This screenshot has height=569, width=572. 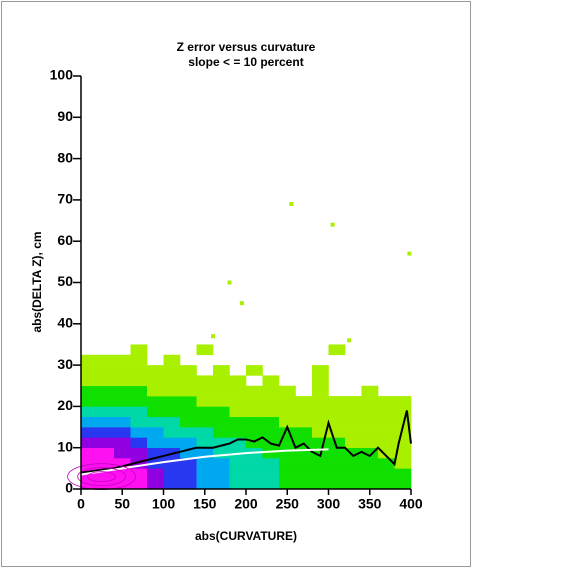 What do you see at coordinates (205, 504) in the screenshot?
I see `x-tick-label: 150` at bounding box center [205, 504].